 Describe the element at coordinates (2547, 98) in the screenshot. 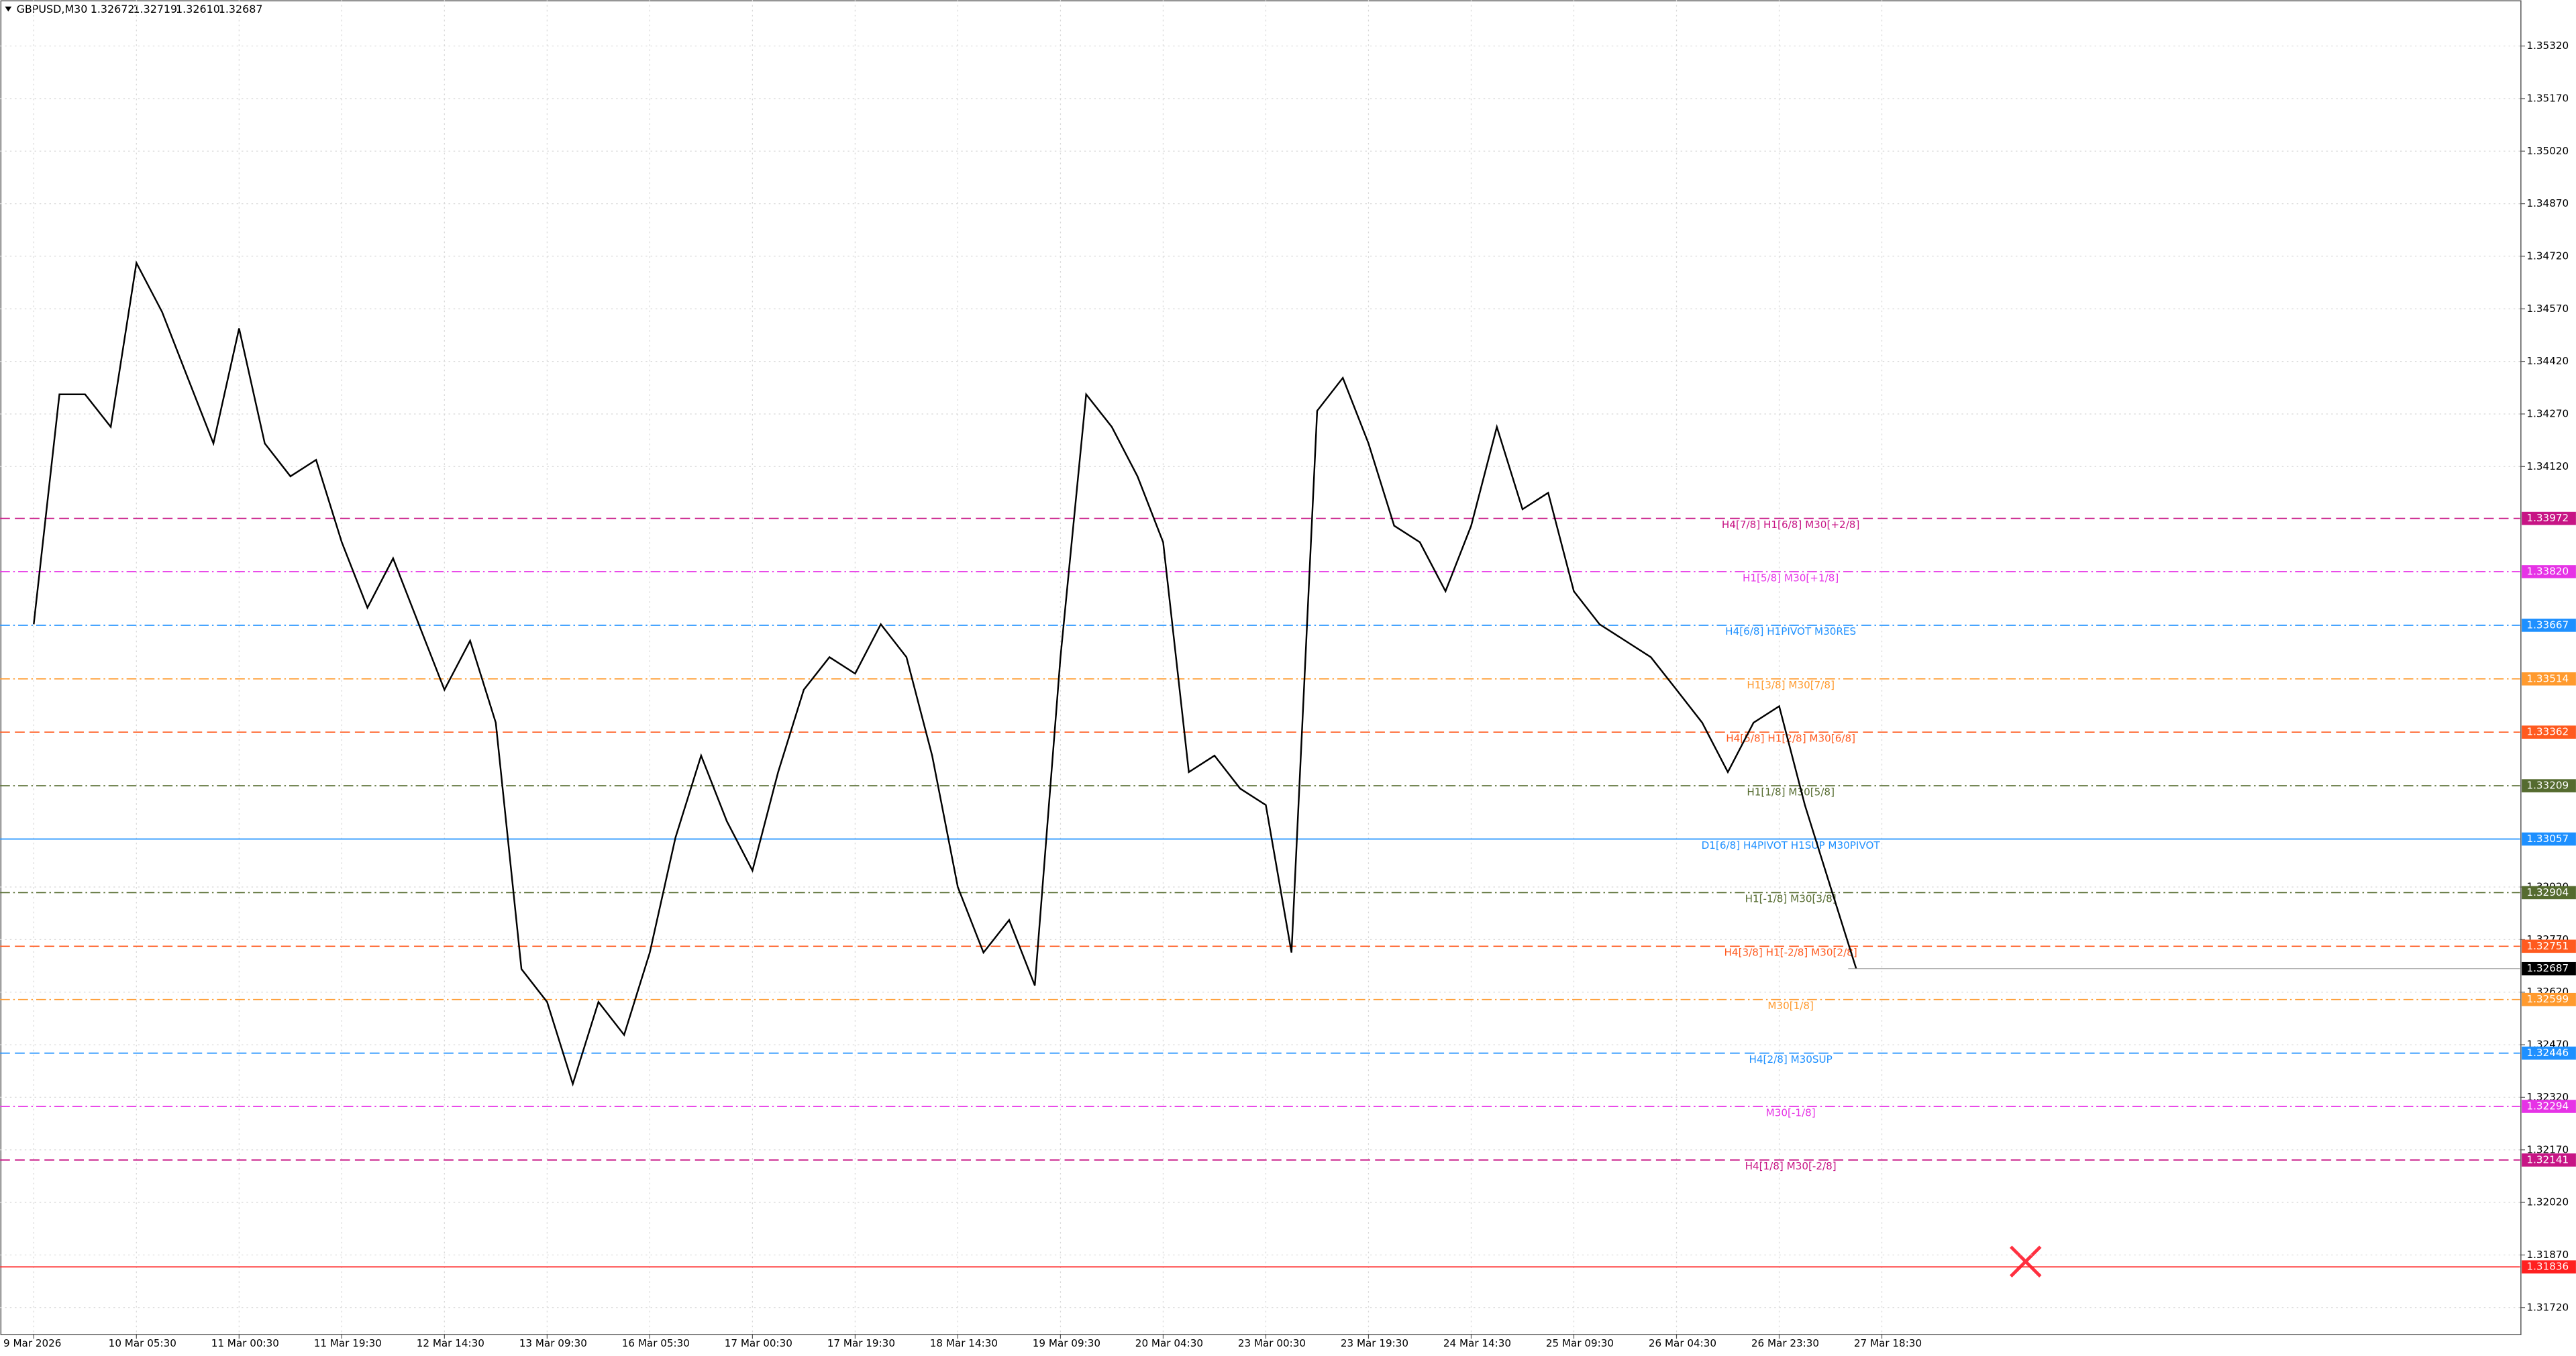

I see `y-tick-label: 1.35170` at that location.